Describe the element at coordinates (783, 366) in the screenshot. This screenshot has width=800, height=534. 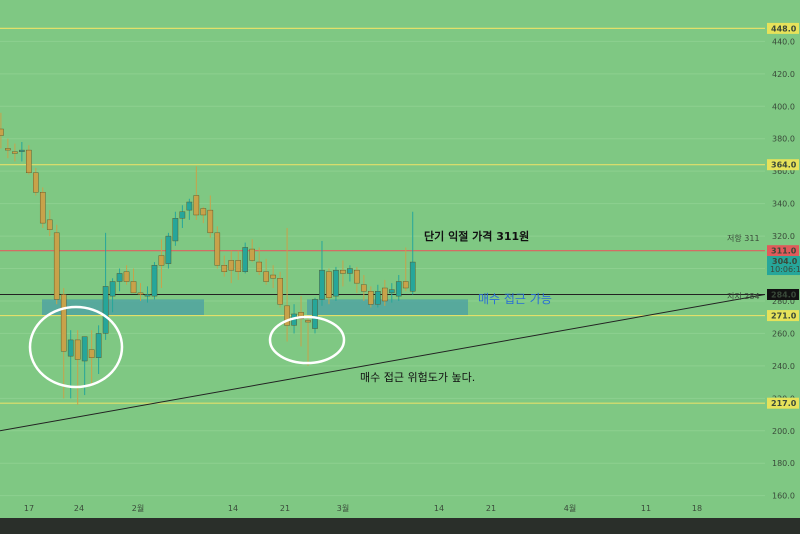
I see `y-tick-label: 240.0` at that location.